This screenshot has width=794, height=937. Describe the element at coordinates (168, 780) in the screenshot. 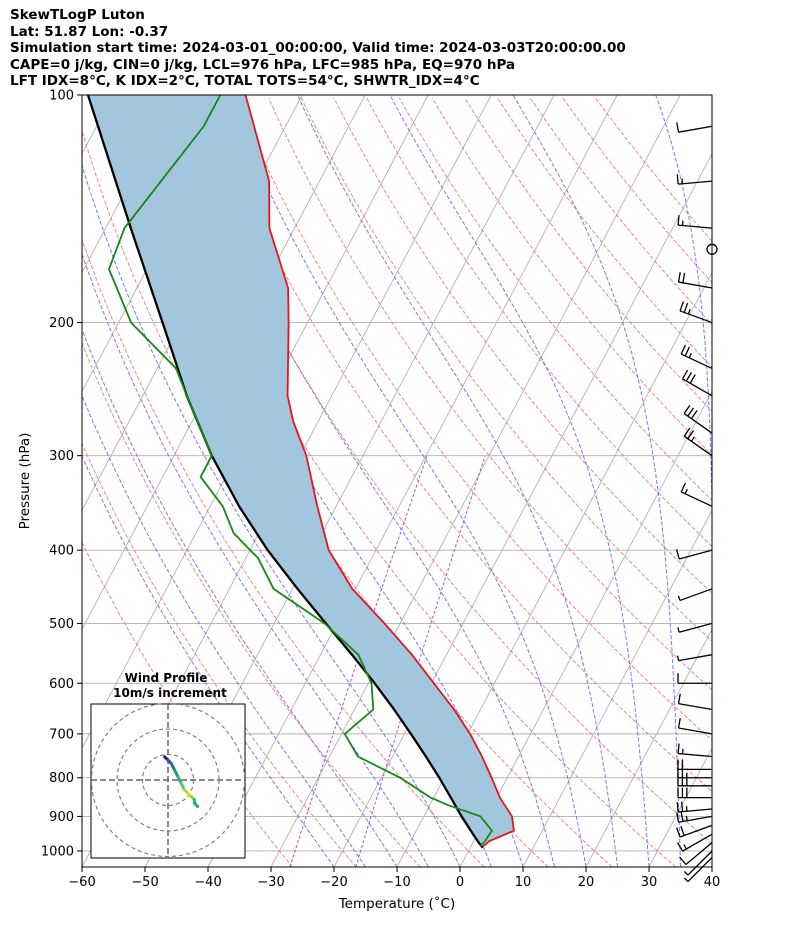

I see `hodograph-rings` at that location.